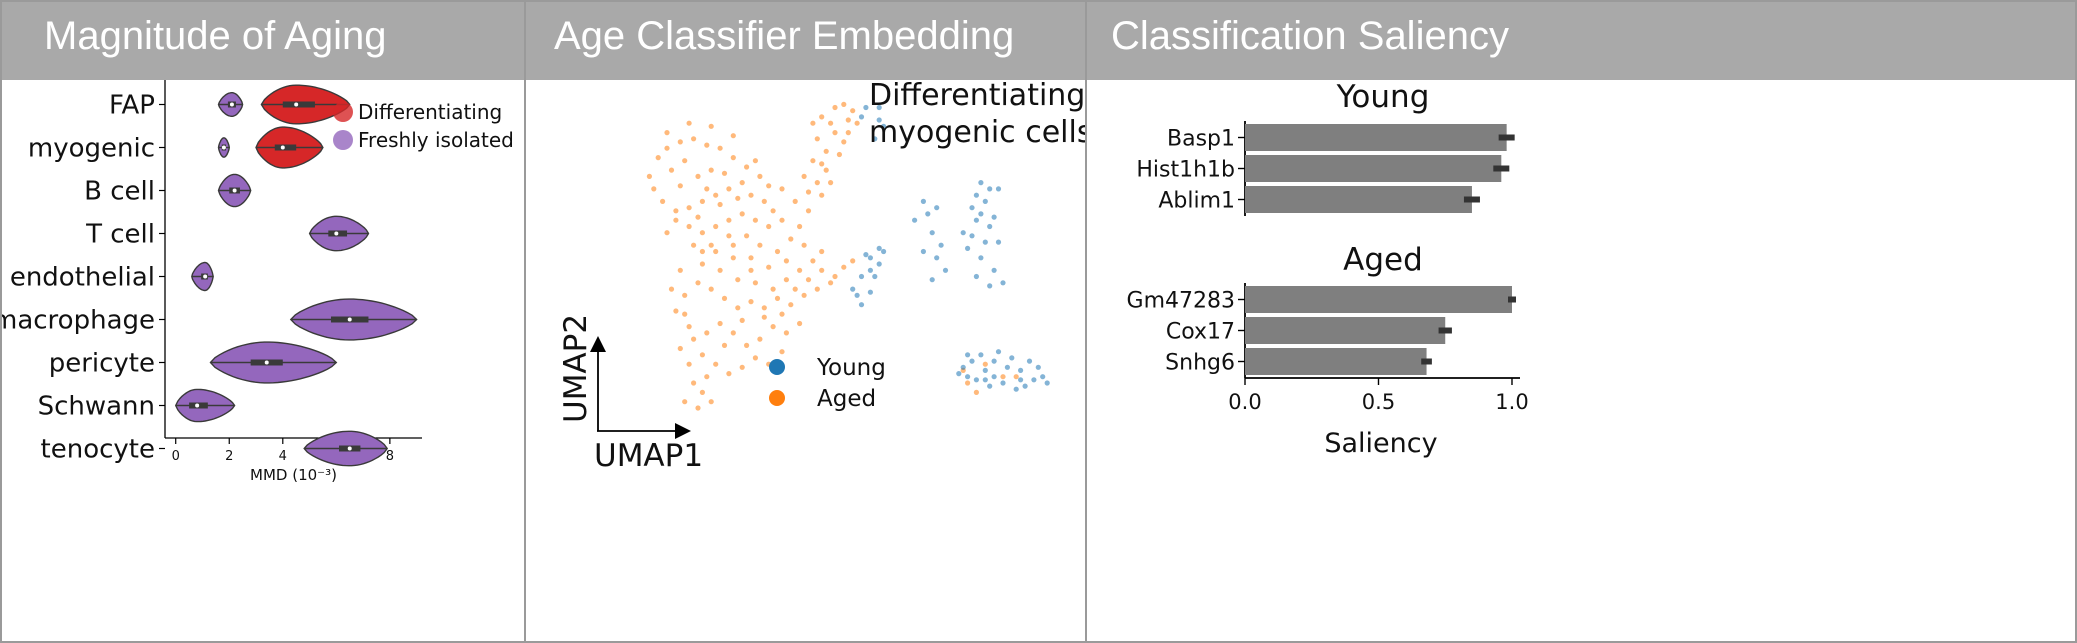  I want to click on violin-tenocyte-freshly-isolated-median, so click(349, 448).